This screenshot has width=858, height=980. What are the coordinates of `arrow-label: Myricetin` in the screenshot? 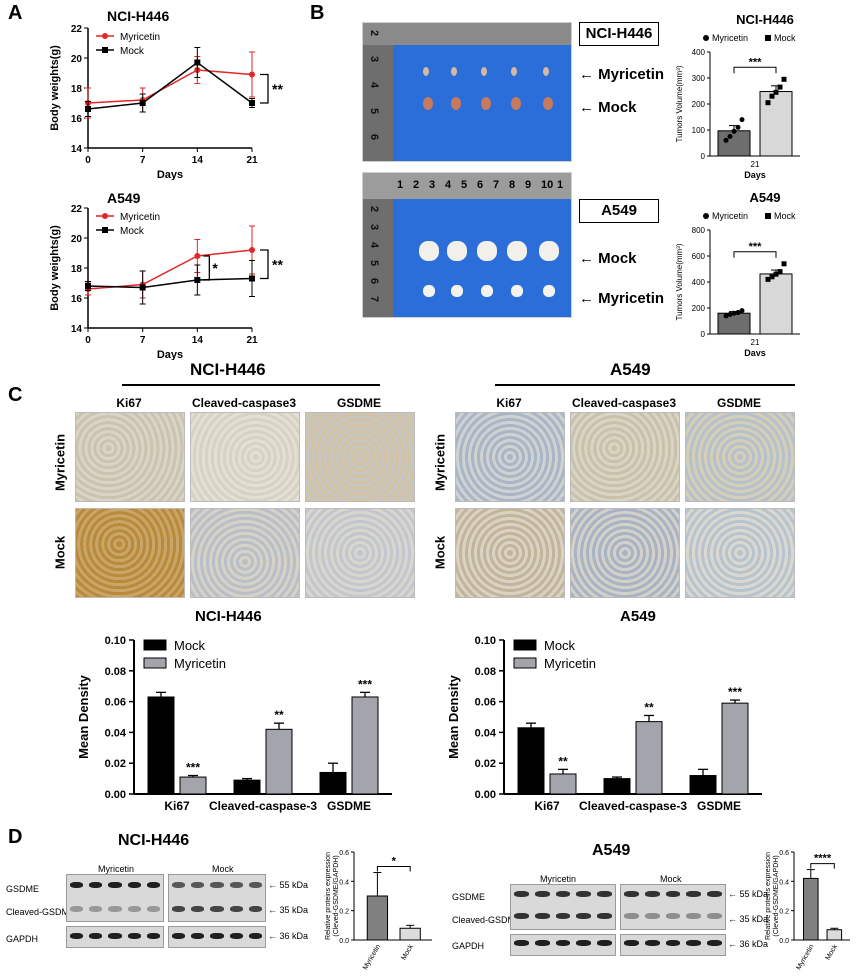 It's located at (631, 74).